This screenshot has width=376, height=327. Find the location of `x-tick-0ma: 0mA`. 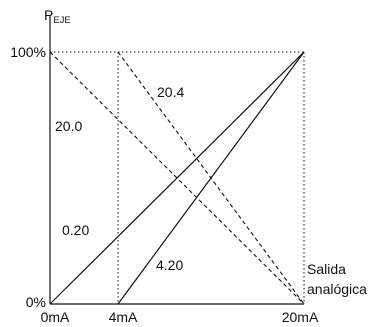

x-tick-0ma: 0mA is located at coordinates (55, 317).